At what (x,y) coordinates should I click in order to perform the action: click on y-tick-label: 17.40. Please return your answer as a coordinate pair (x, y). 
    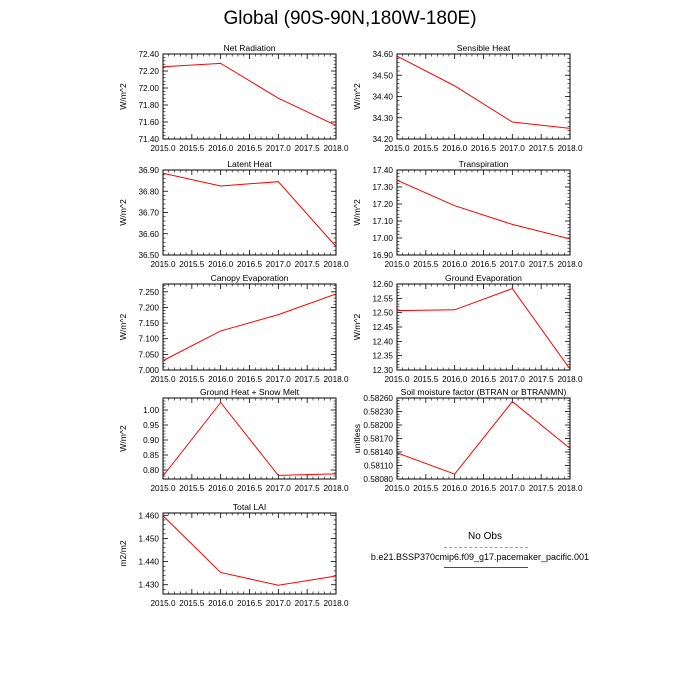
    Looking at the image, I should click on (383, 170).